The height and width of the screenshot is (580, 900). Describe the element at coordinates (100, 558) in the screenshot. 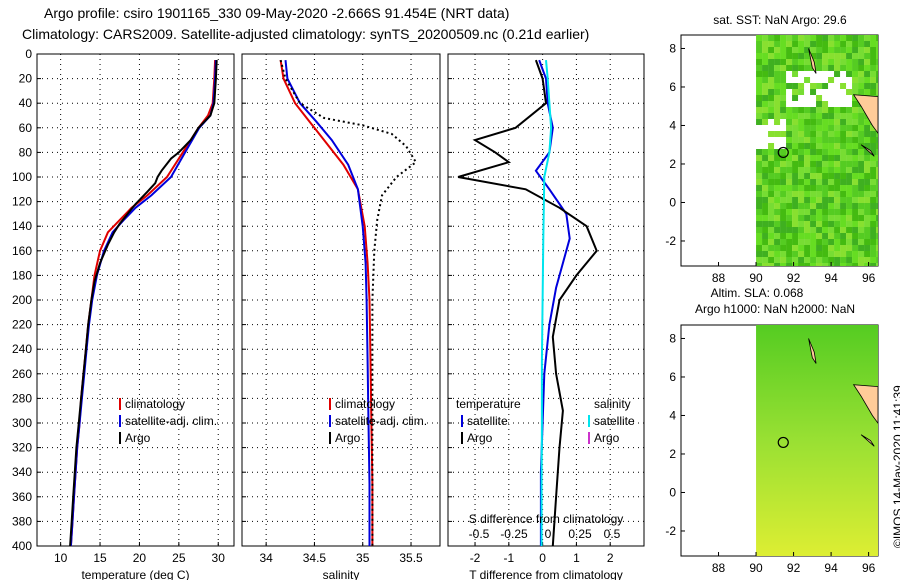

I see `x-tick-label: 15` at that location.